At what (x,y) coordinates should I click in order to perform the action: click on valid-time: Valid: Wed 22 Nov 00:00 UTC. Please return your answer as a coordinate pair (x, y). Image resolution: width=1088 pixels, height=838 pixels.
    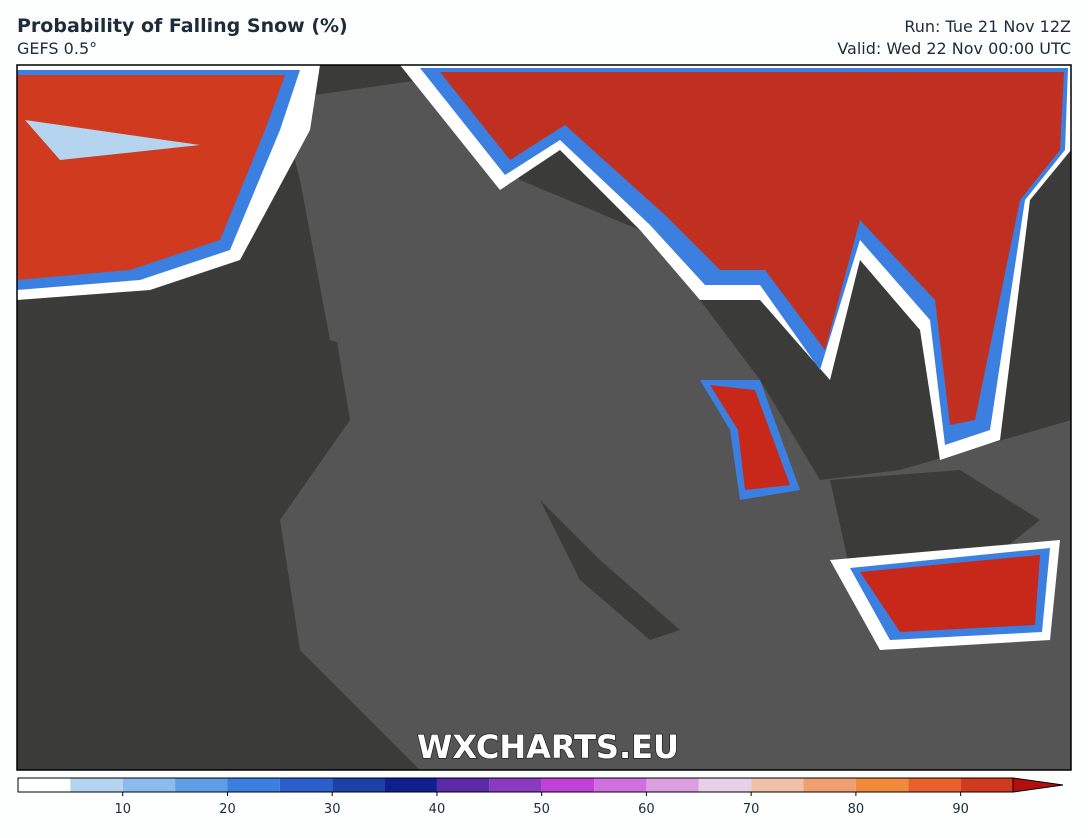
    Looking at the image, I should click on (954, 48).